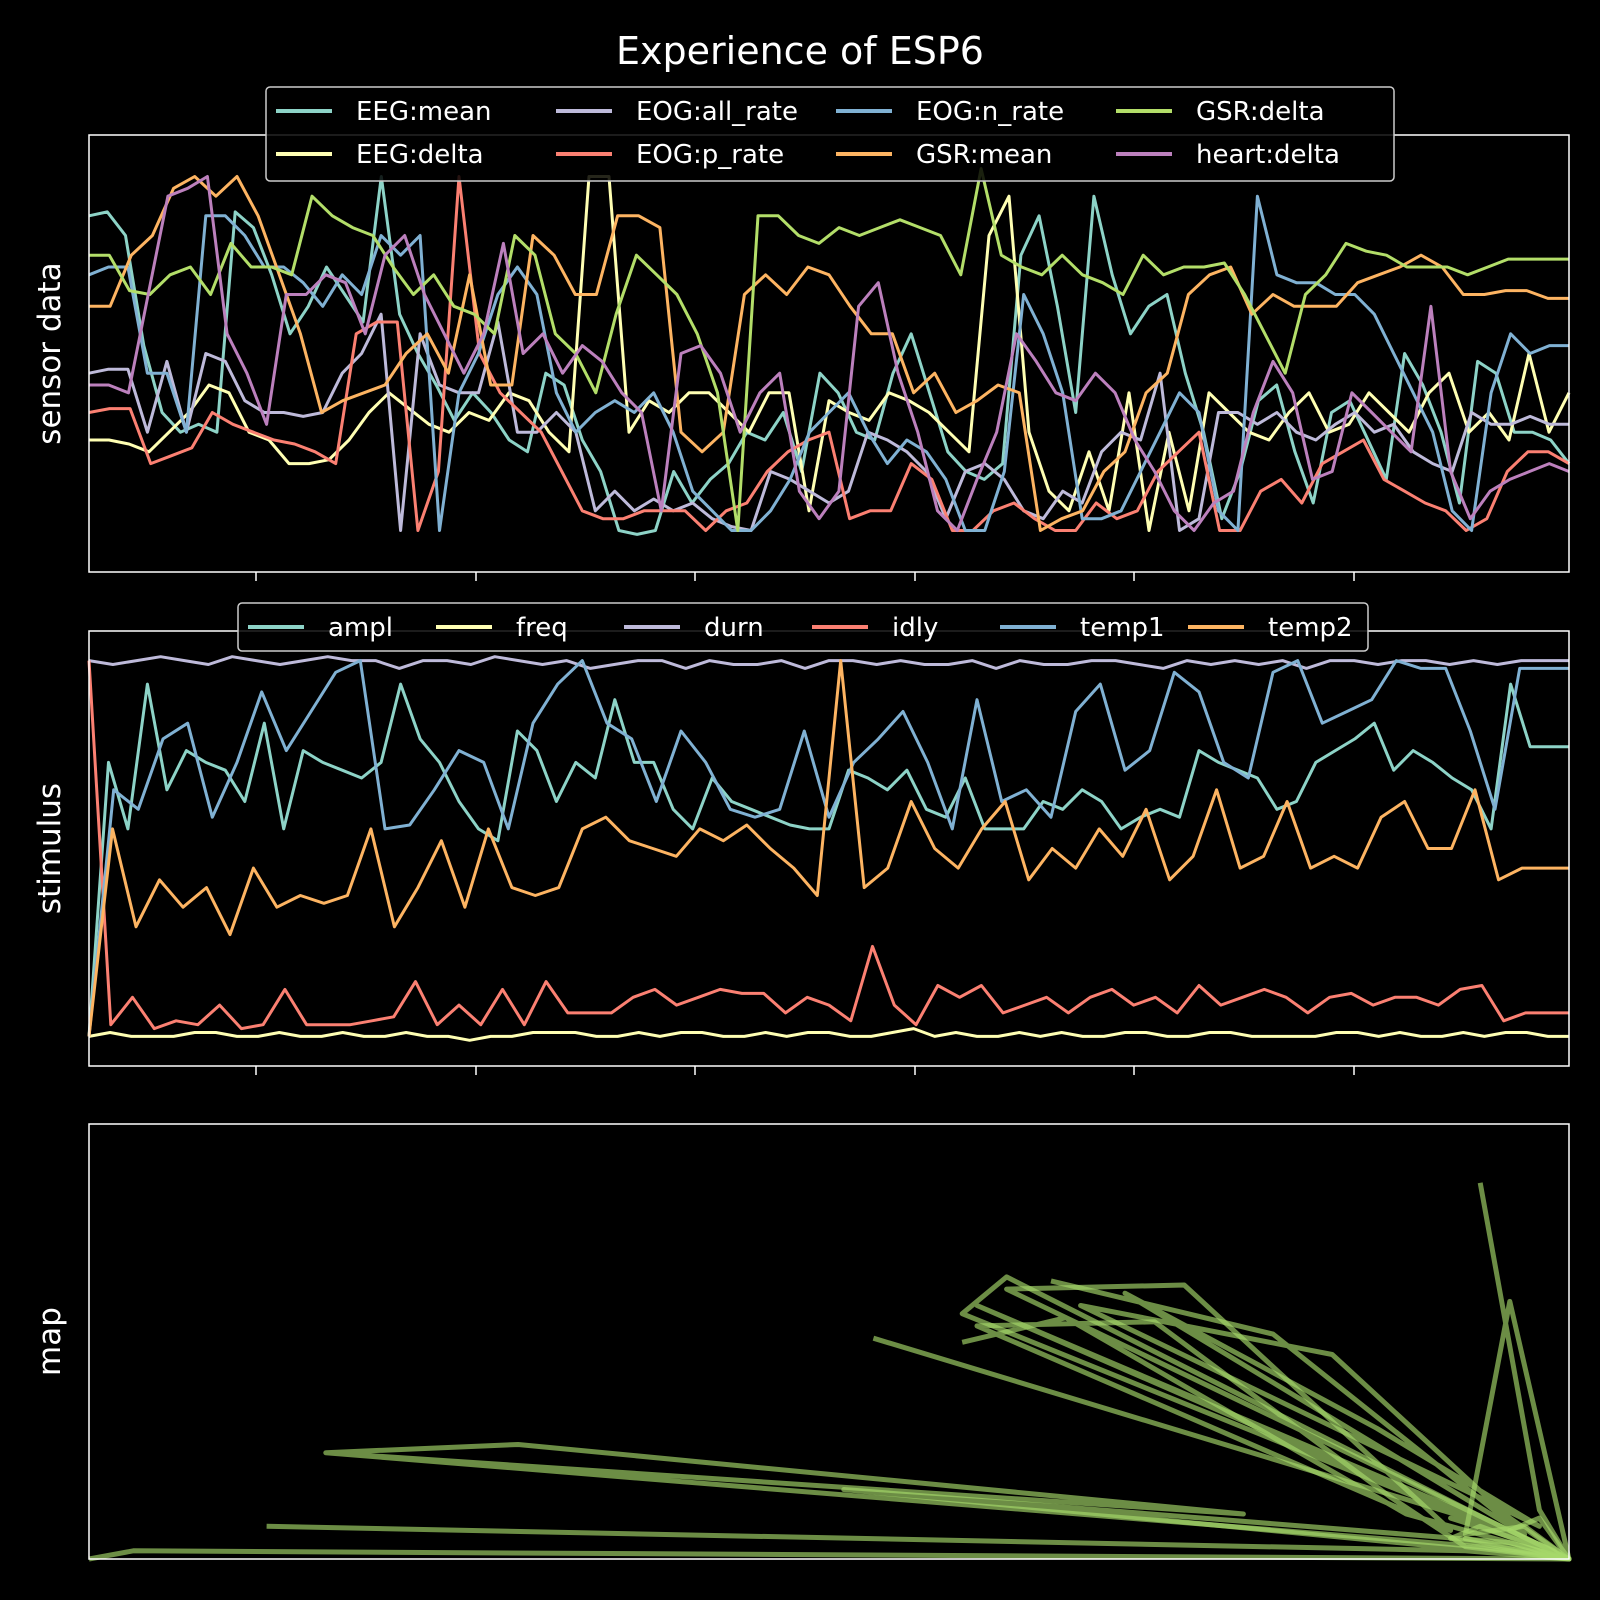 The width and height of the screenshot is (1600, 1600). I want to click on legend-label: EOG:all_rate, so click(717, 112).